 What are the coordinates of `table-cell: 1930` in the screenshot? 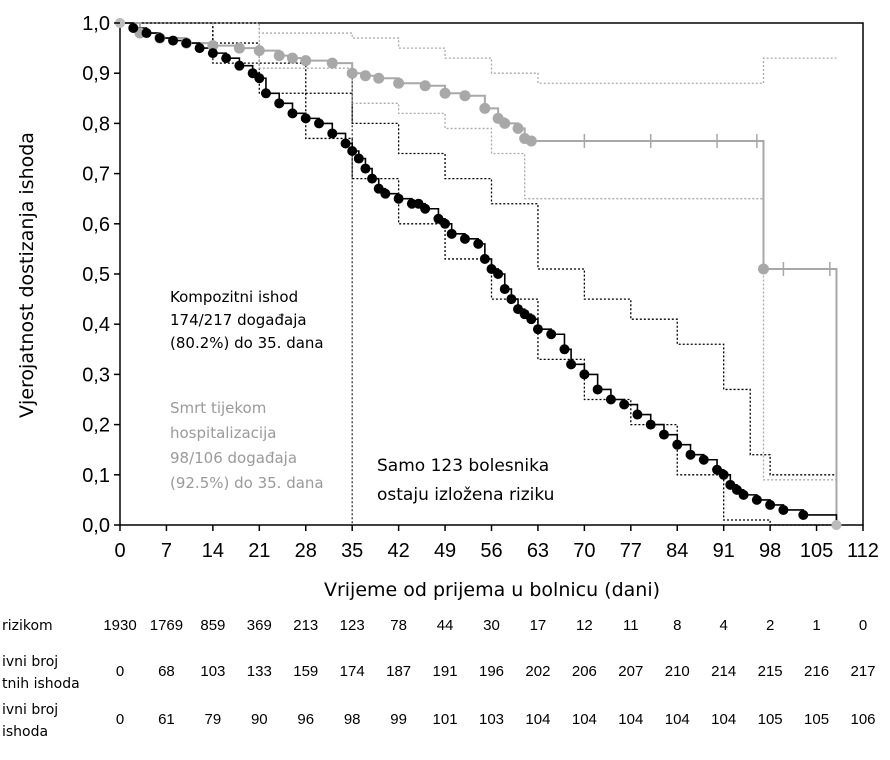 It's located at (119, 625).